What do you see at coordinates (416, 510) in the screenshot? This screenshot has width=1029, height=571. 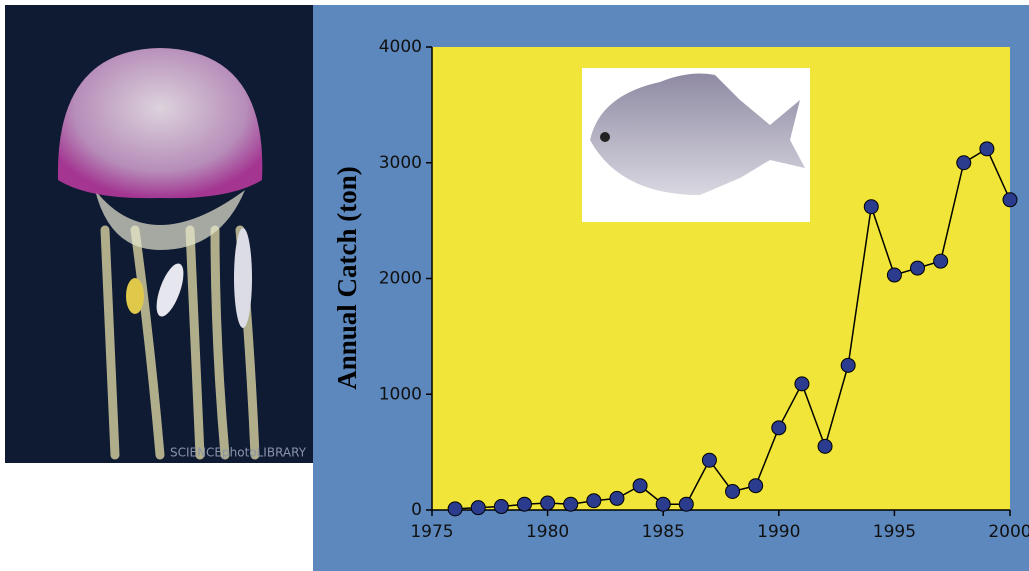 I see `y-tick-label: 0` at bounding box center [416, 510].